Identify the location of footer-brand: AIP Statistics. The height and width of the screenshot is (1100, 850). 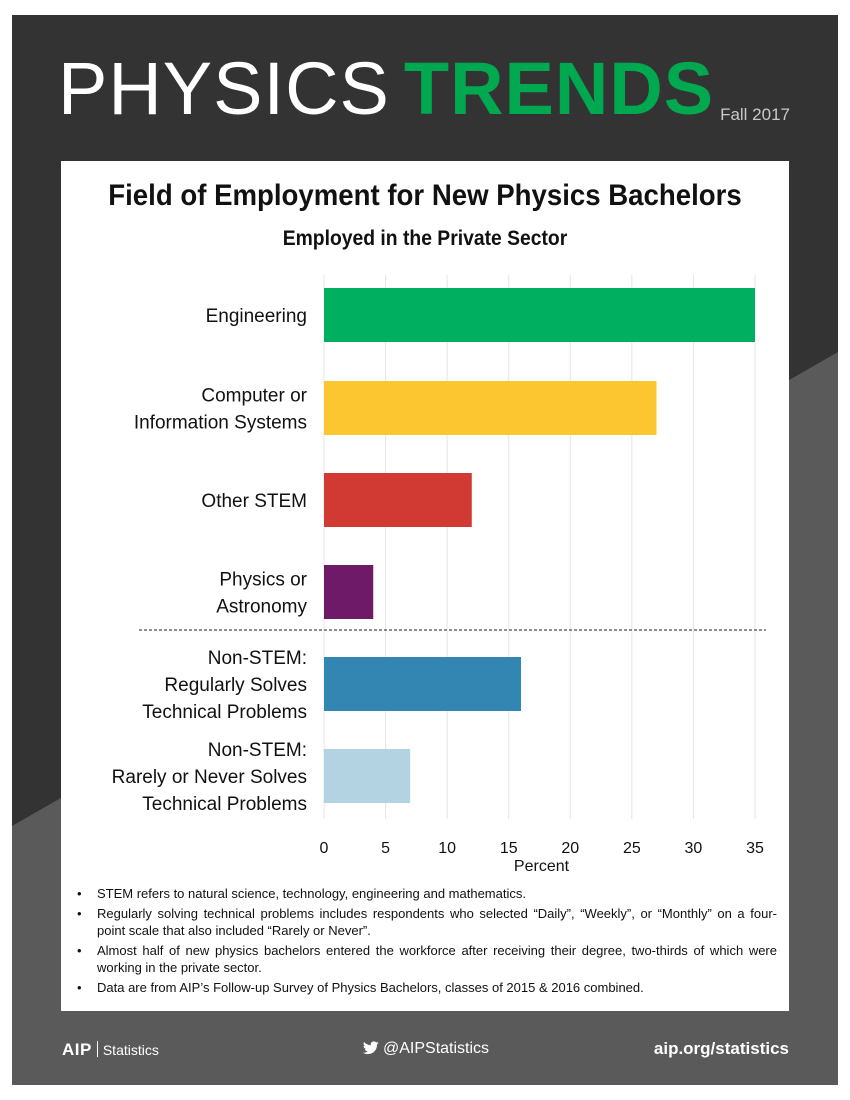
(110, 1050).